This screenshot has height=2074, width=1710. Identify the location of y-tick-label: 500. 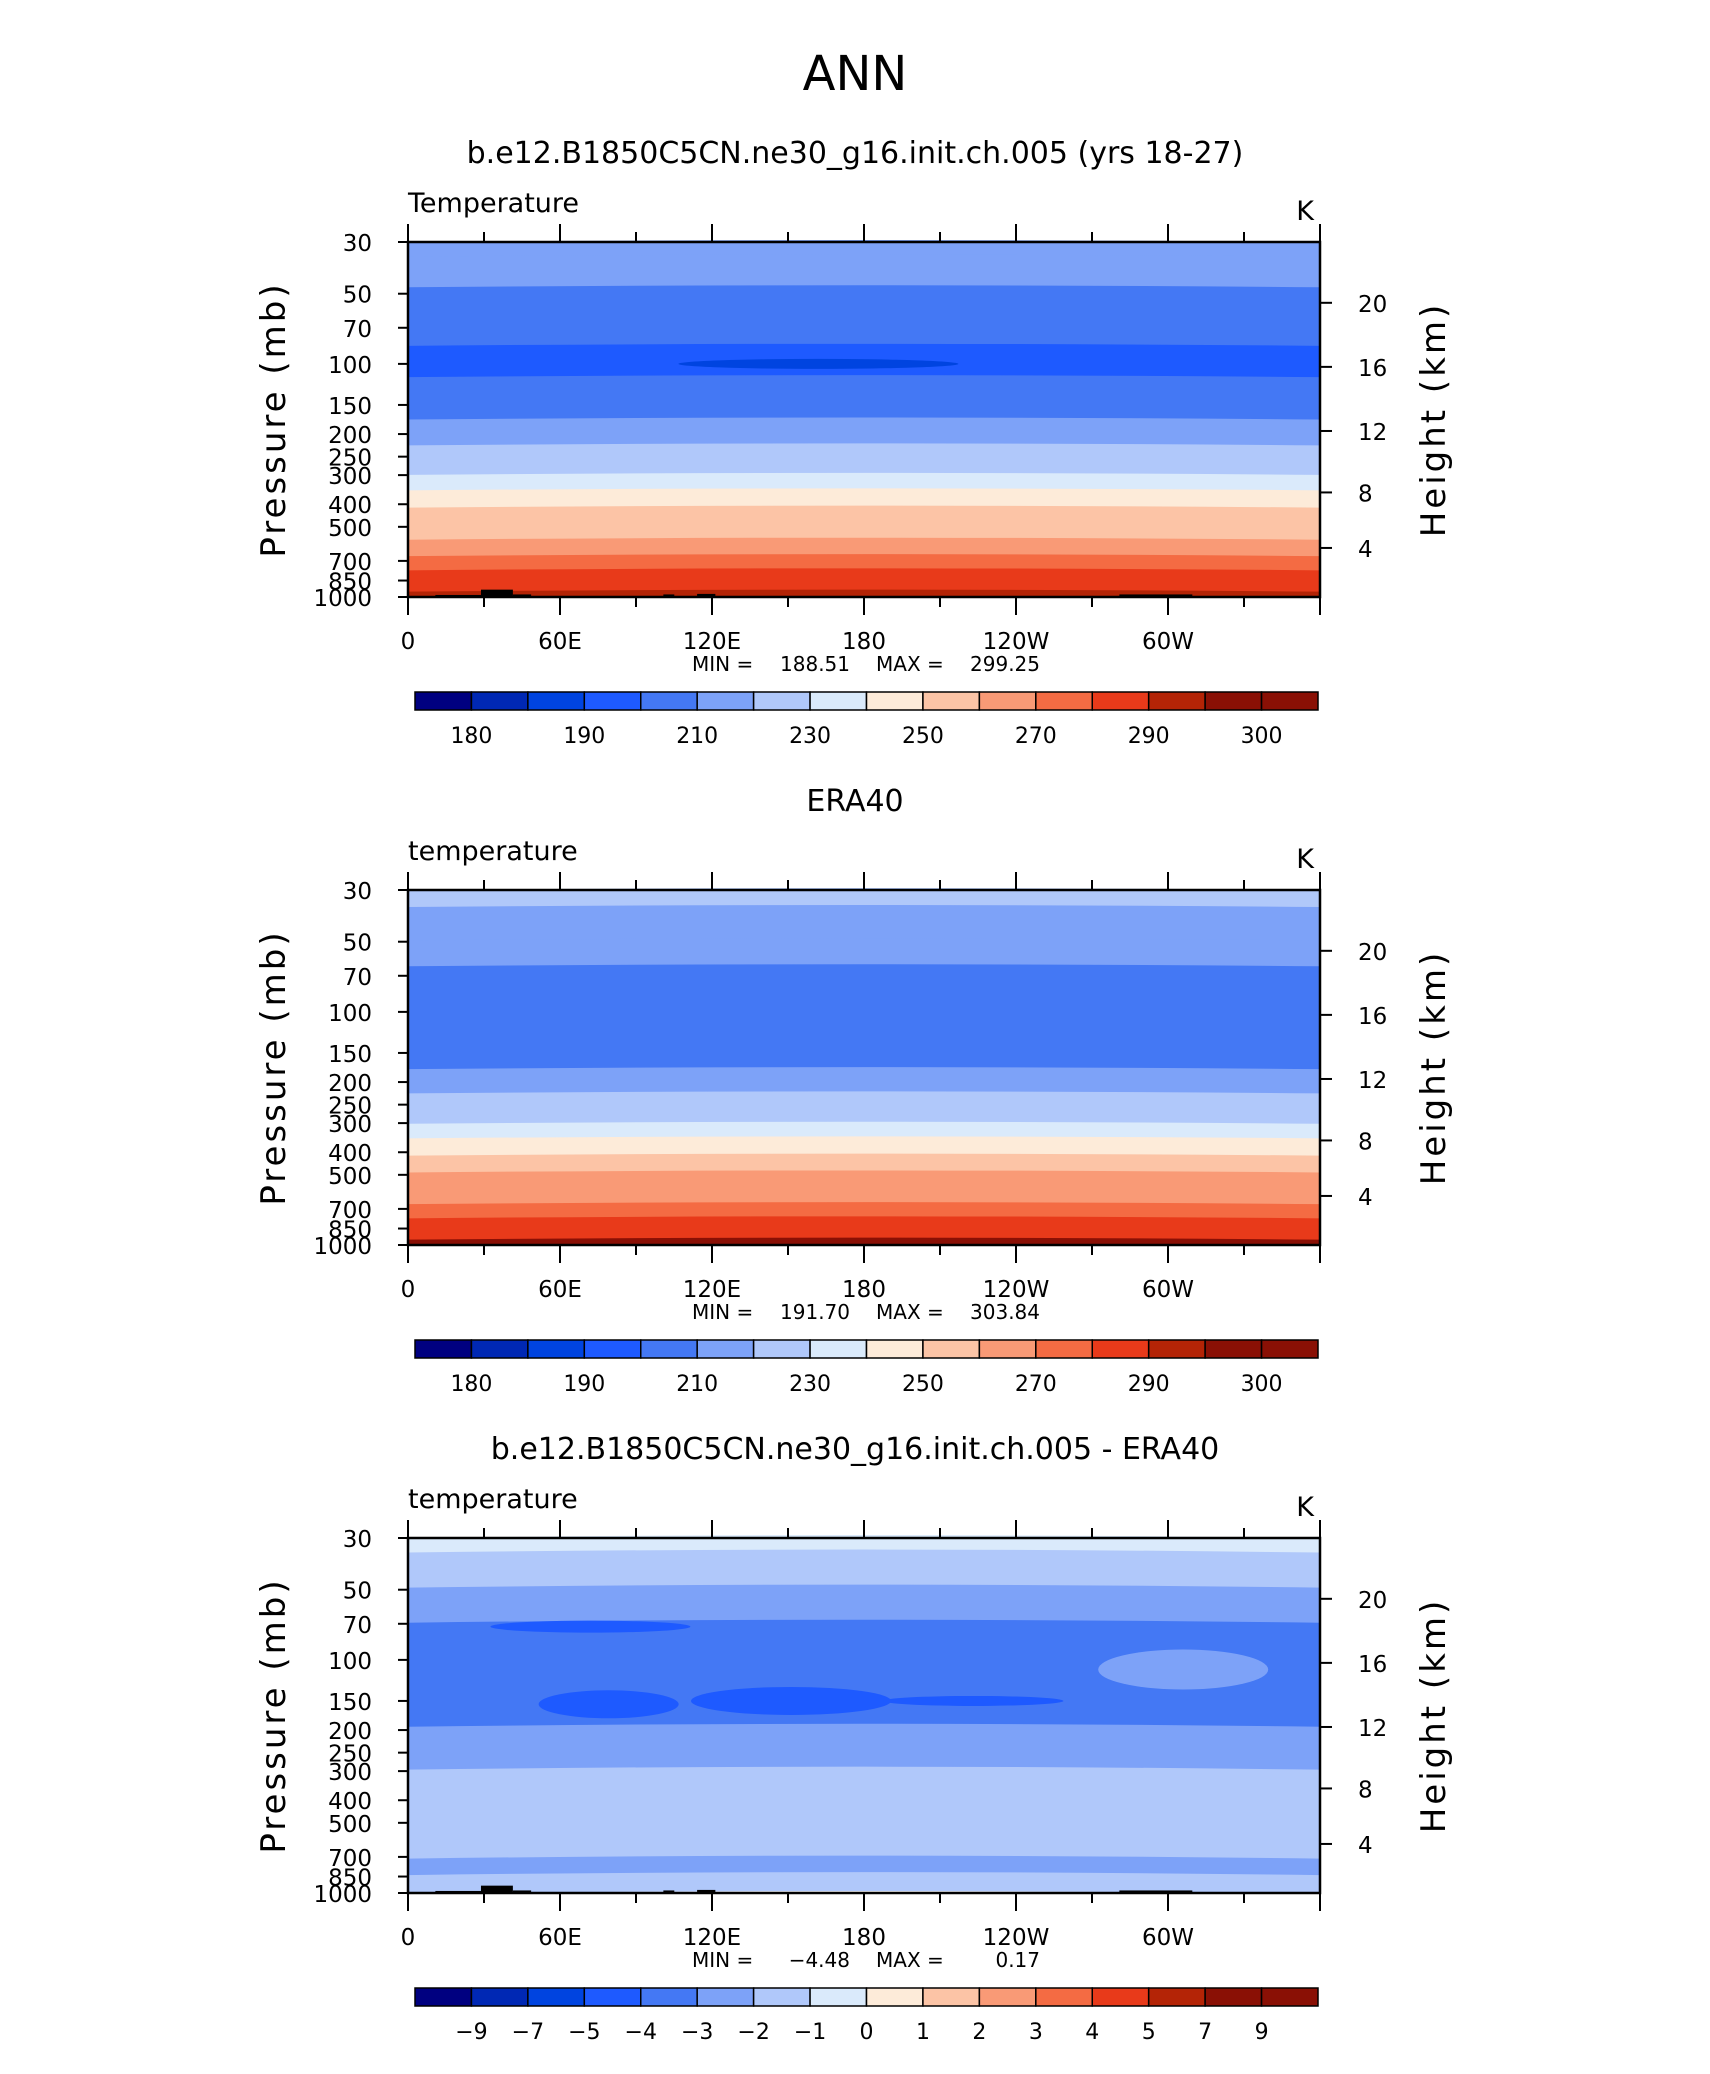
(350, 1177).